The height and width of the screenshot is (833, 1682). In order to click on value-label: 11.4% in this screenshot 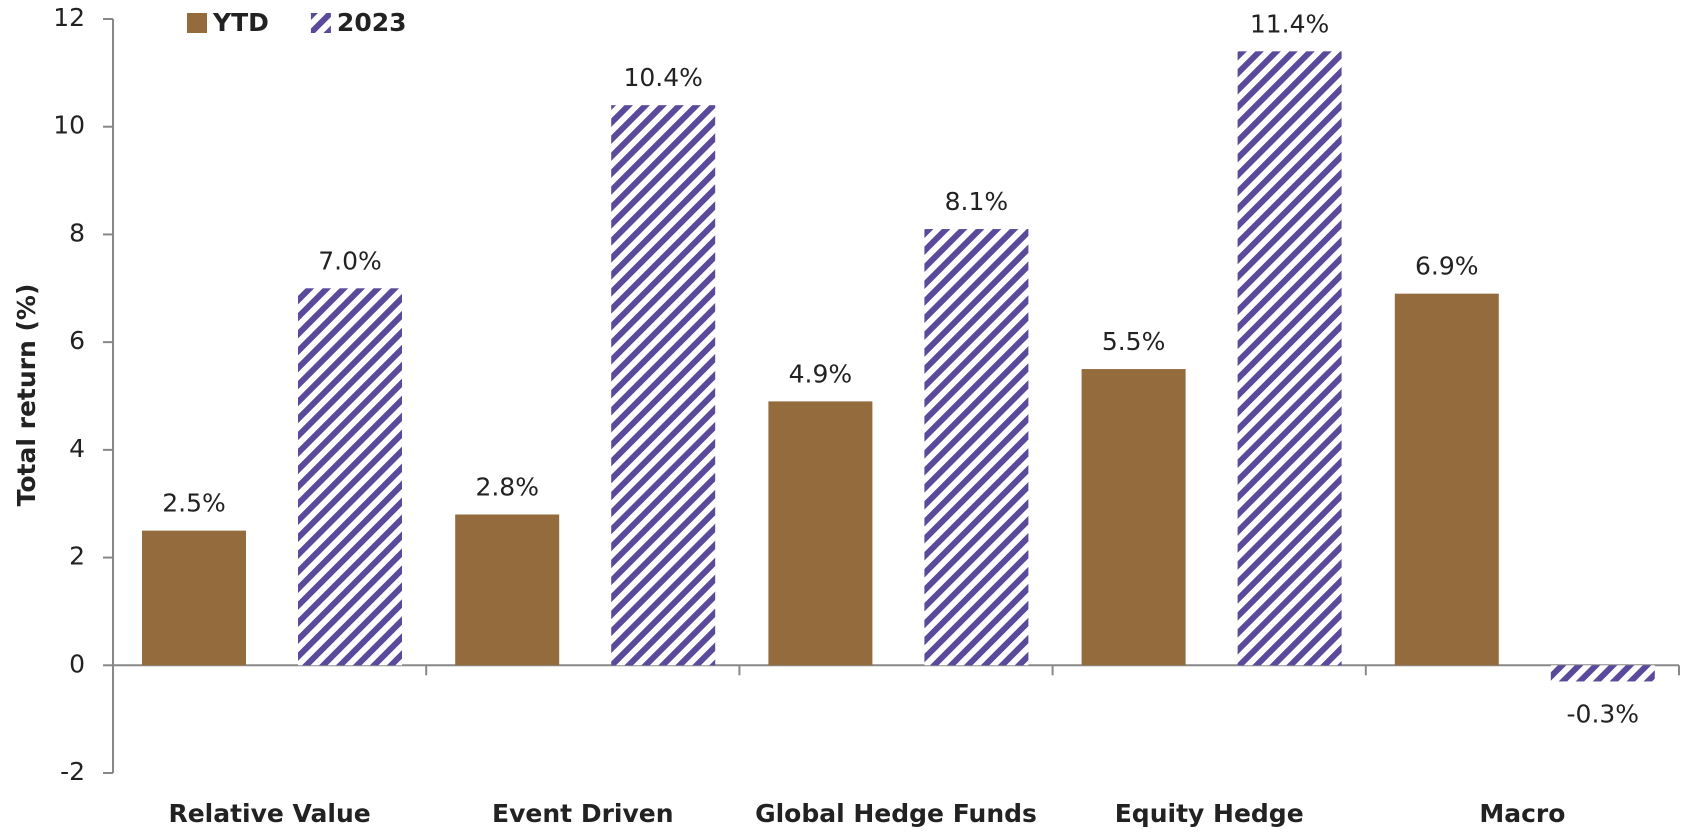, I will do `click(1289, 23)`.